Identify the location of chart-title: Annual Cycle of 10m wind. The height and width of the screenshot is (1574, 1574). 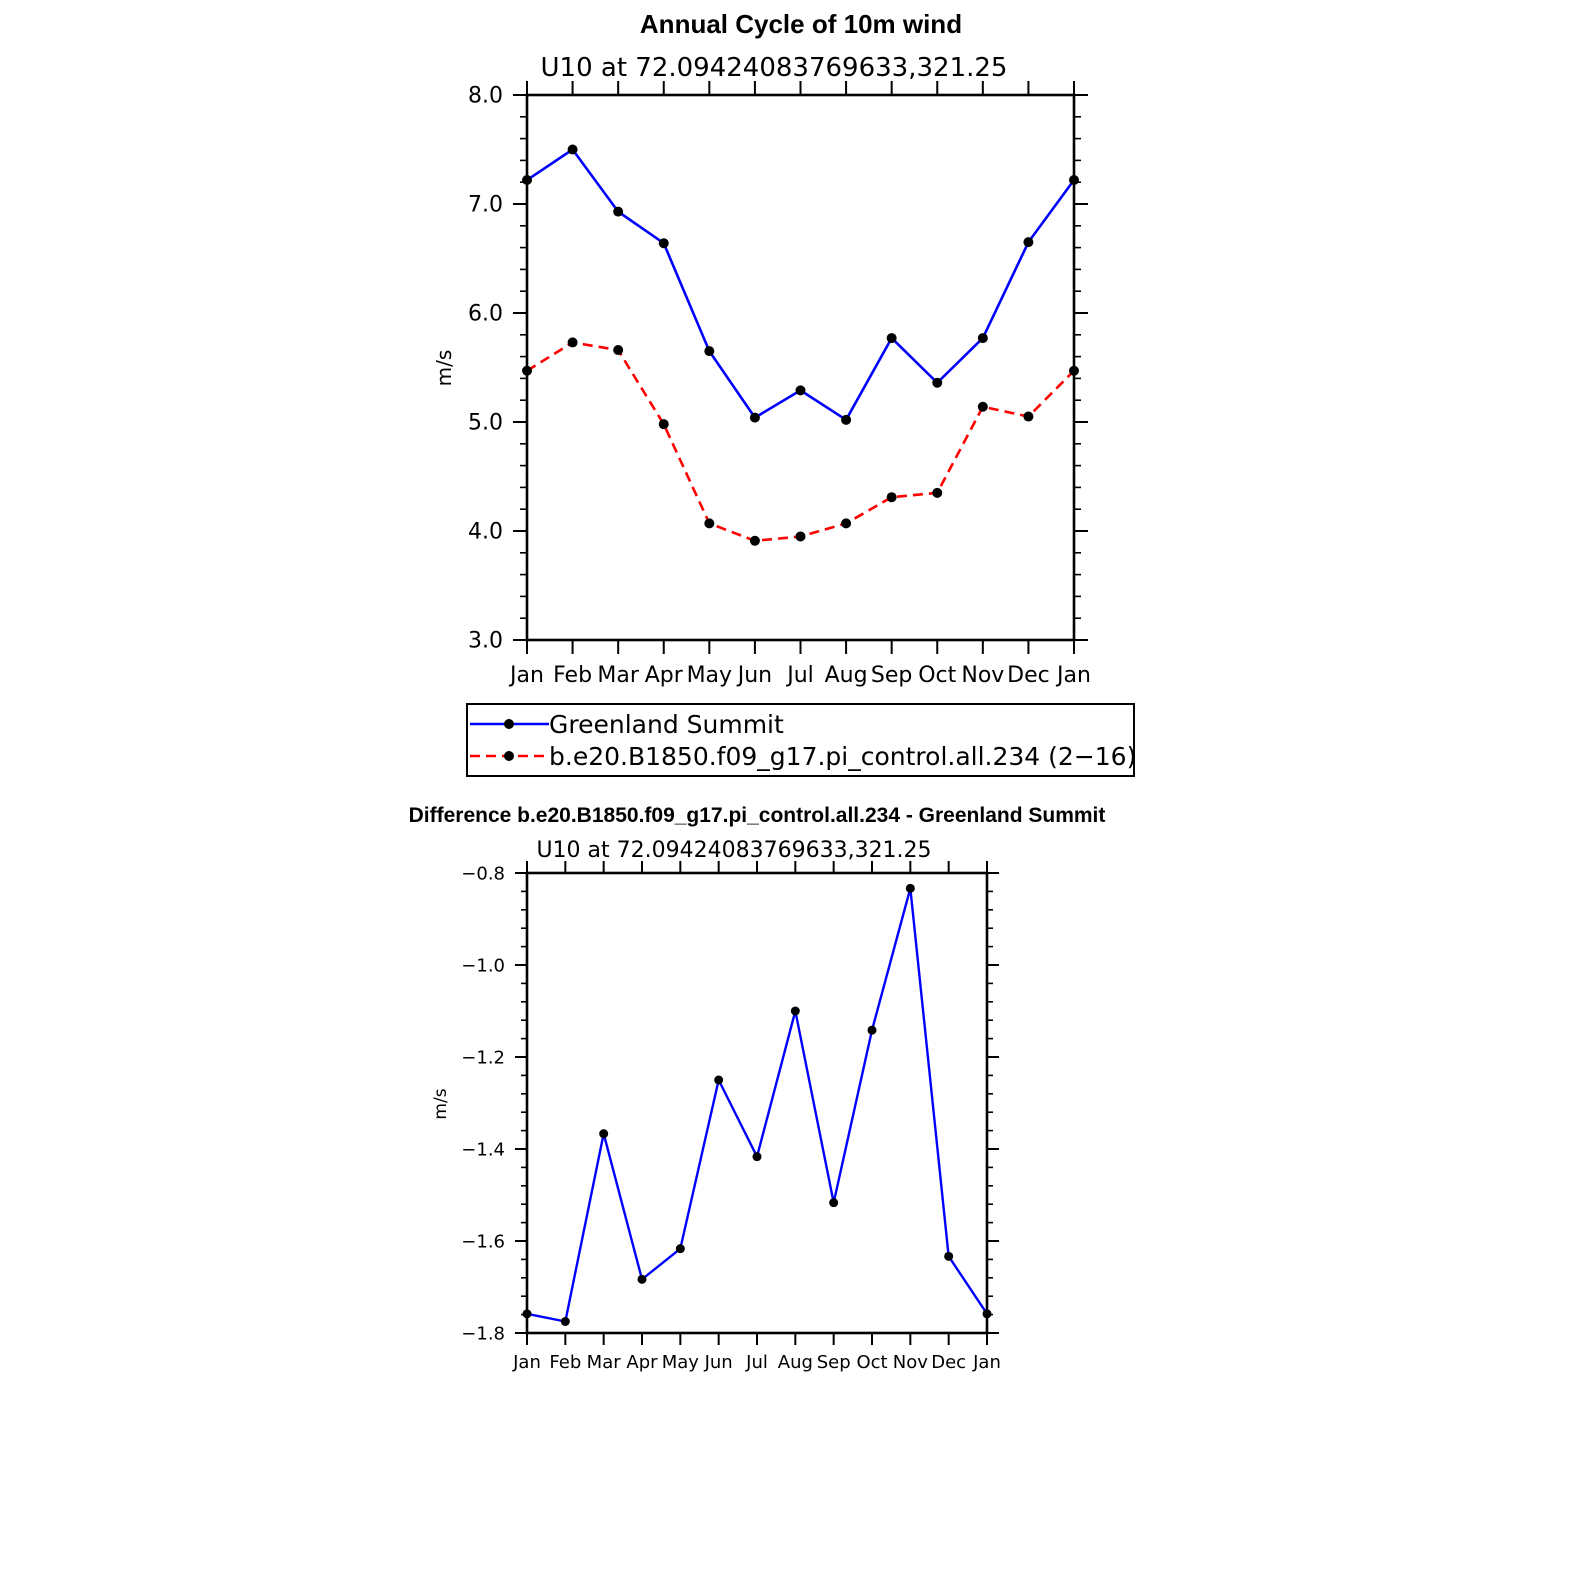
(801, 24).